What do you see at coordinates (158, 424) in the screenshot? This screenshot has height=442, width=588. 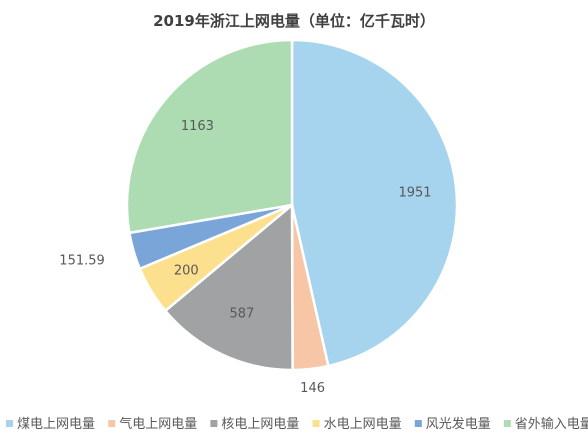 I see `legend-label: 气电上网电量` at bounding box center [158, 424].